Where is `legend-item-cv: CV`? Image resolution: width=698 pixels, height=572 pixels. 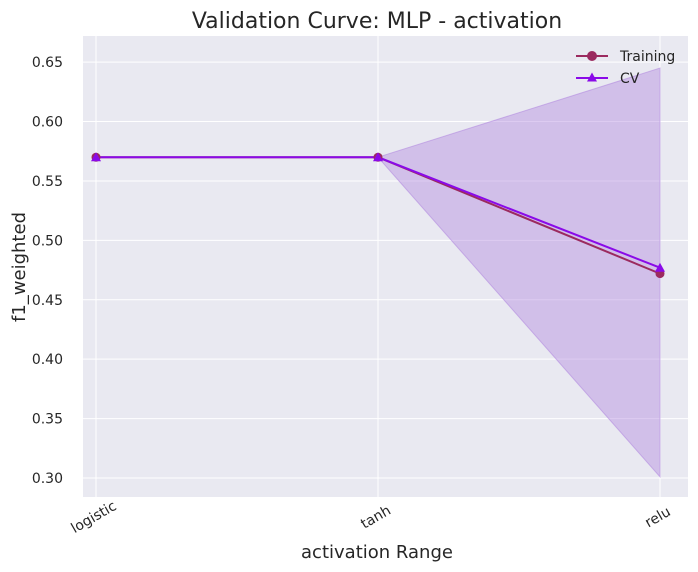 legend-item-cv: CV is located at coordinates (608, 79).